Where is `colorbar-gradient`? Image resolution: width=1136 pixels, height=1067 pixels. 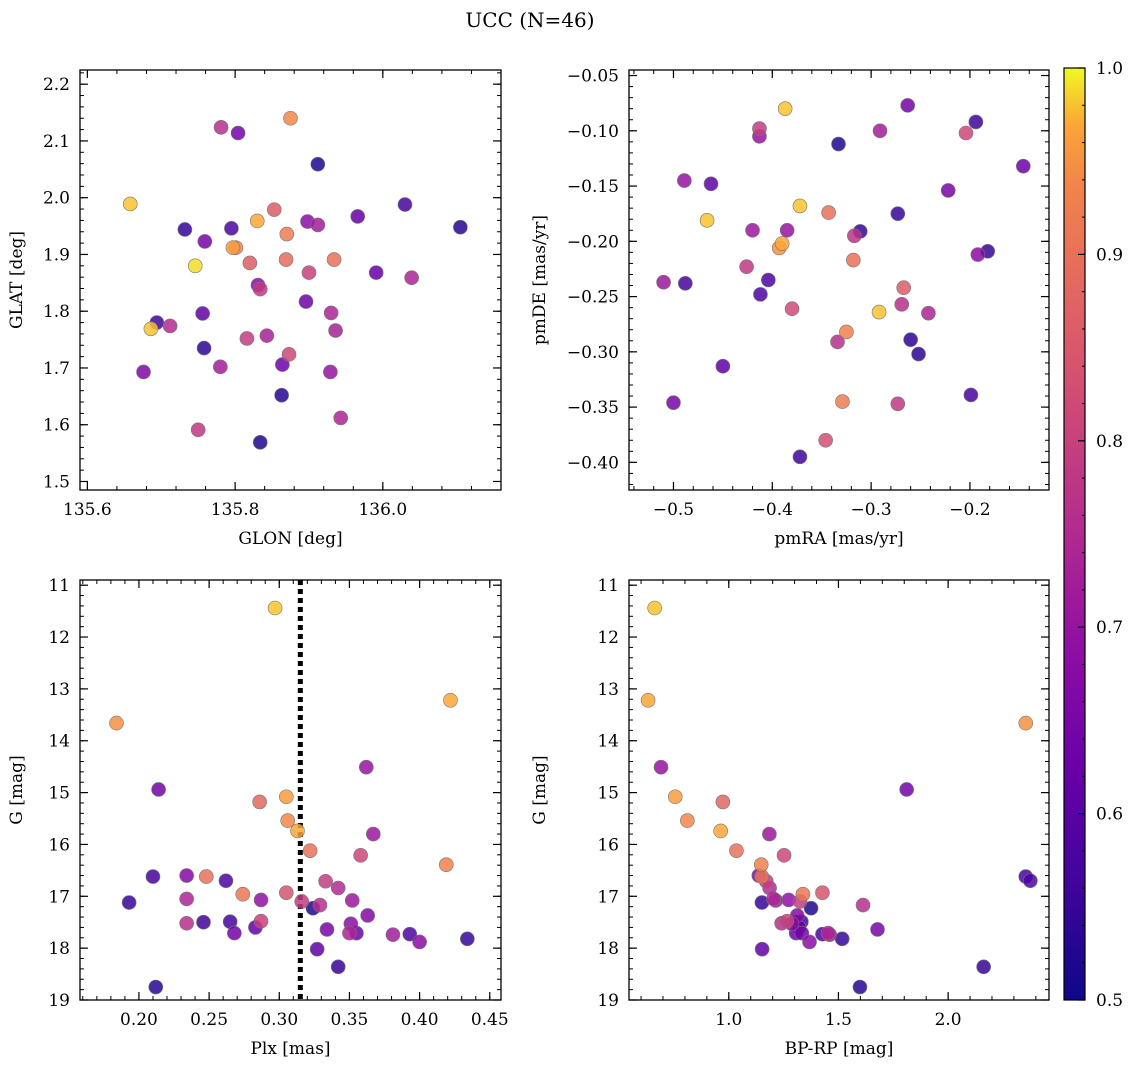
colorbar-gradient is located at coordinates (1074, 534).